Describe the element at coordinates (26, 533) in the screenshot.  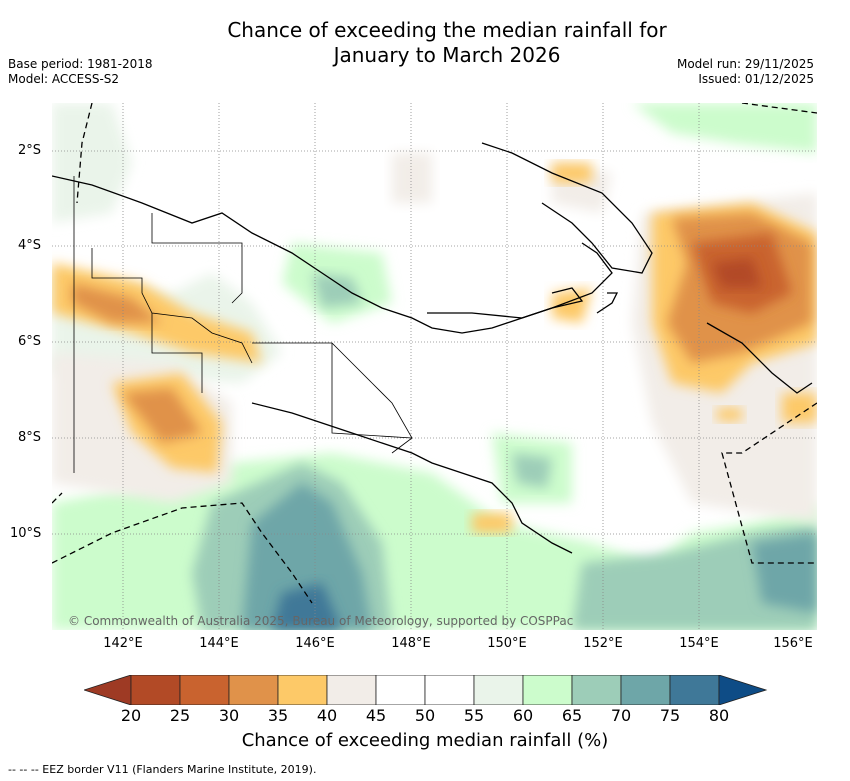
I see `lat-label: 10°S` at that location.